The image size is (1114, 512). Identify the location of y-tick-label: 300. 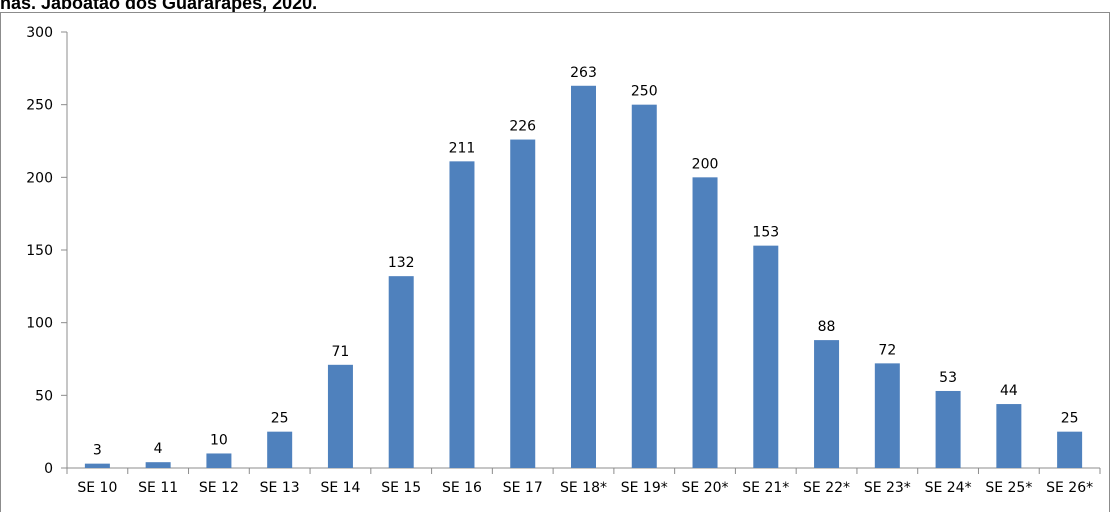
(39, 33).